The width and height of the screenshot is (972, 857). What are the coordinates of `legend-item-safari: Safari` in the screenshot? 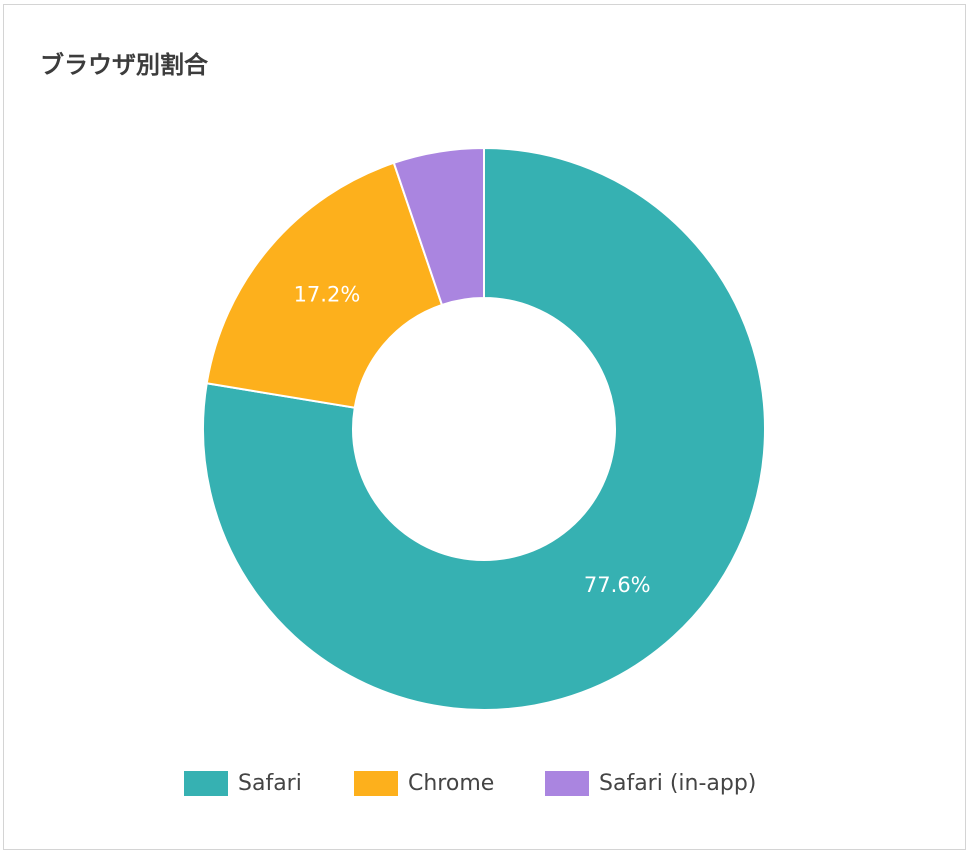 It's located at (243, 783).